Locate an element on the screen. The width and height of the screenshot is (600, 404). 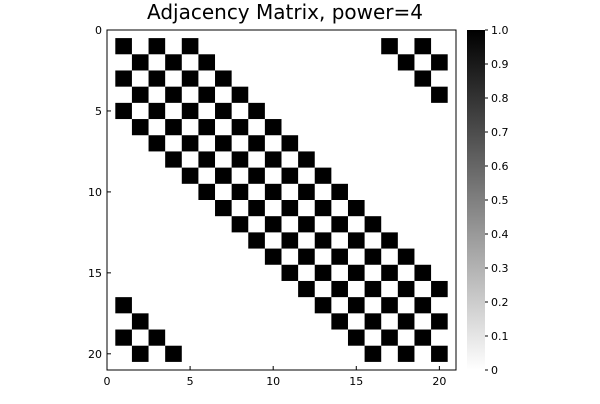
colorbar-tick-label: 0.4 is located at coordinates (500, 234).